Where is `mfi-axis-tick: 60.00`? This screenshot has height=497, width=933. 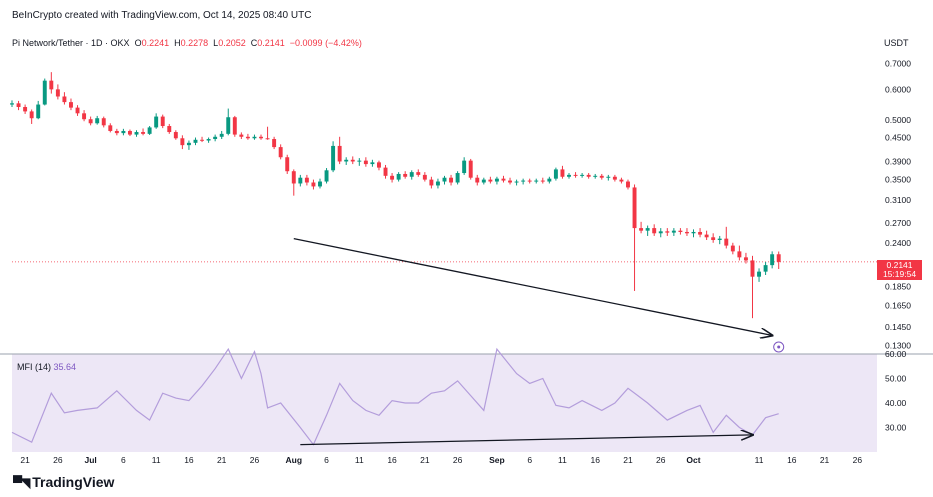
mfi-axis-tick: 60.00 is located at coordinates (896, 354).